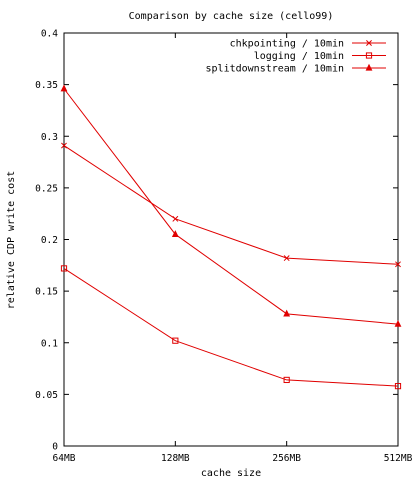 This screenshot has width=416, height=480. I want to click on legend-entry: logging / 10min, so click(320, 56).